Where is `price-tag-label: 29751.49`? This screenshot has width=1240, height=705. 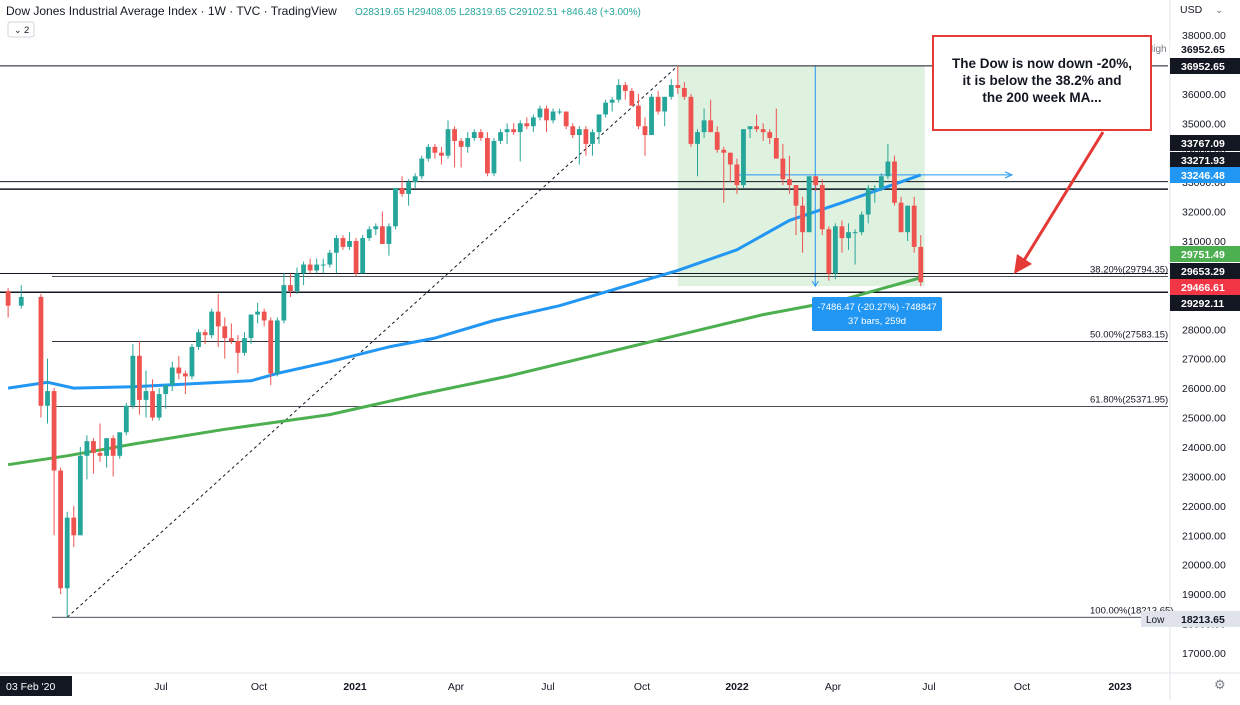
price-tag-label: 29751.49 is located at coordinates (1203, 255).